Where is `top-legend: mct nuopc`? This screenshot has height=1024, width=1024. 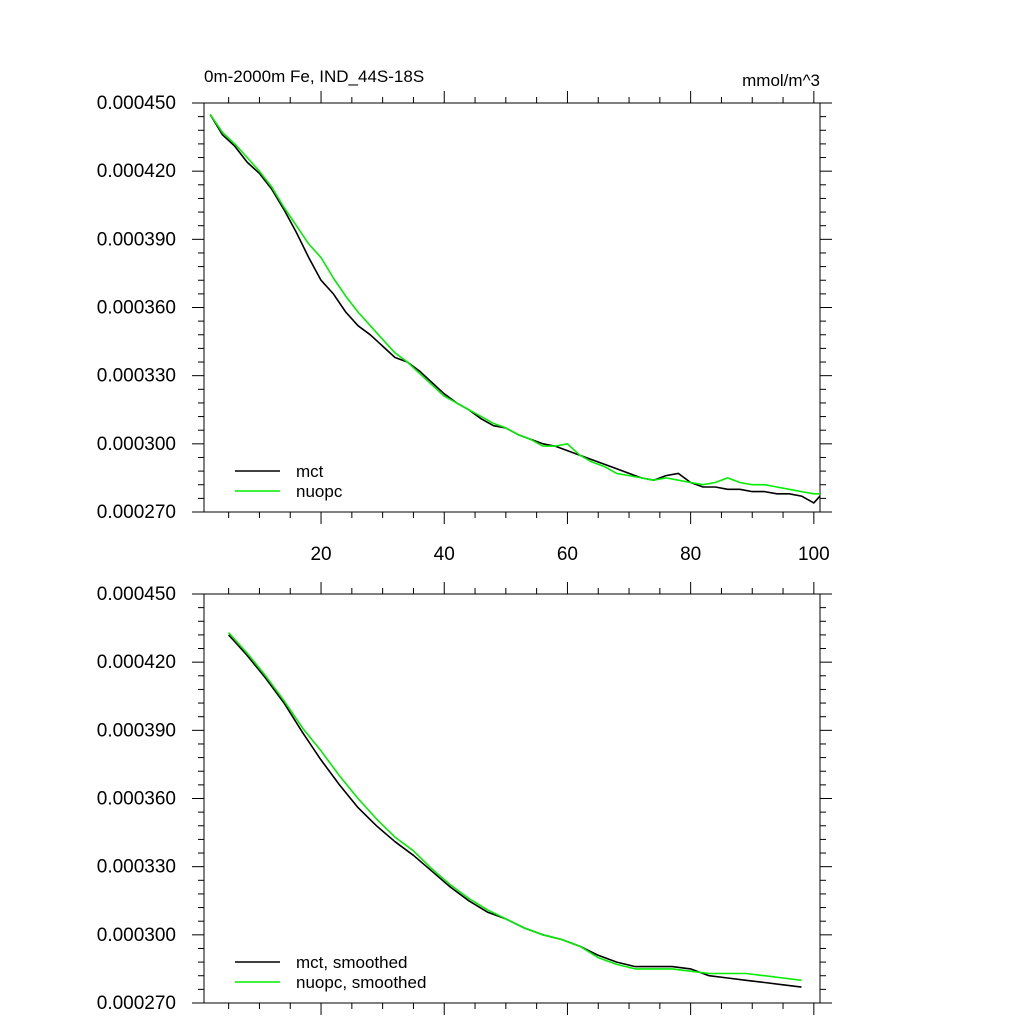 top-legend: mct nuopc is located at coordinates (289, 481).